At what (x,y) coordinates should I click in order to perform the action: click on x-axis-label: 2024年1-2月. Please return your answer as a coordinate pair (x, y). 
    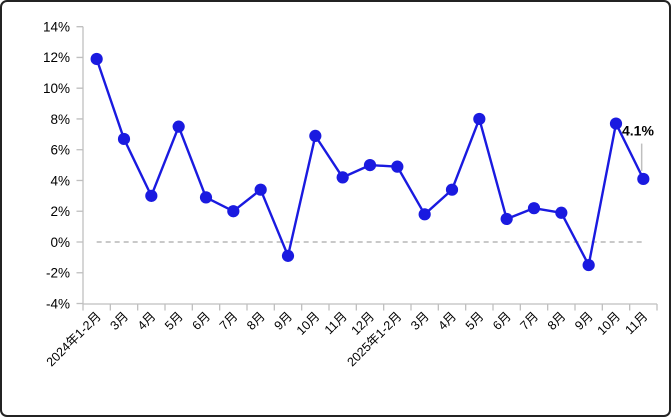
    Looking at the image, I should click on (74, 339).